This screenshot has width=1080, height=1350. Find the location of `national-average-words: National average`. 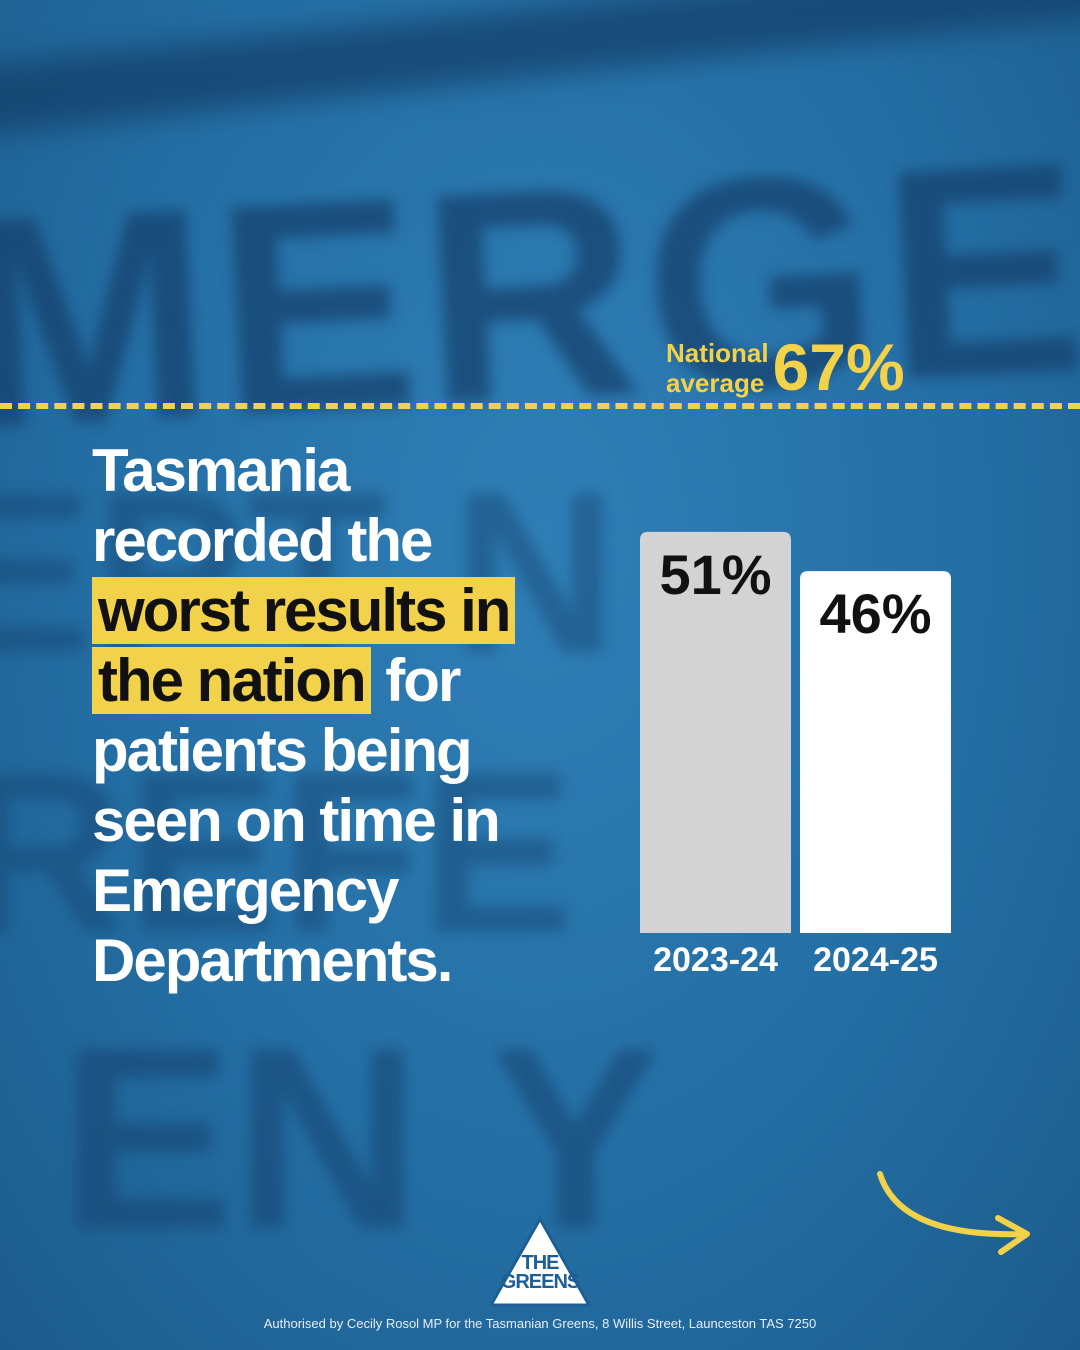

national-average-words: National average is located at coordinates (717, 368).